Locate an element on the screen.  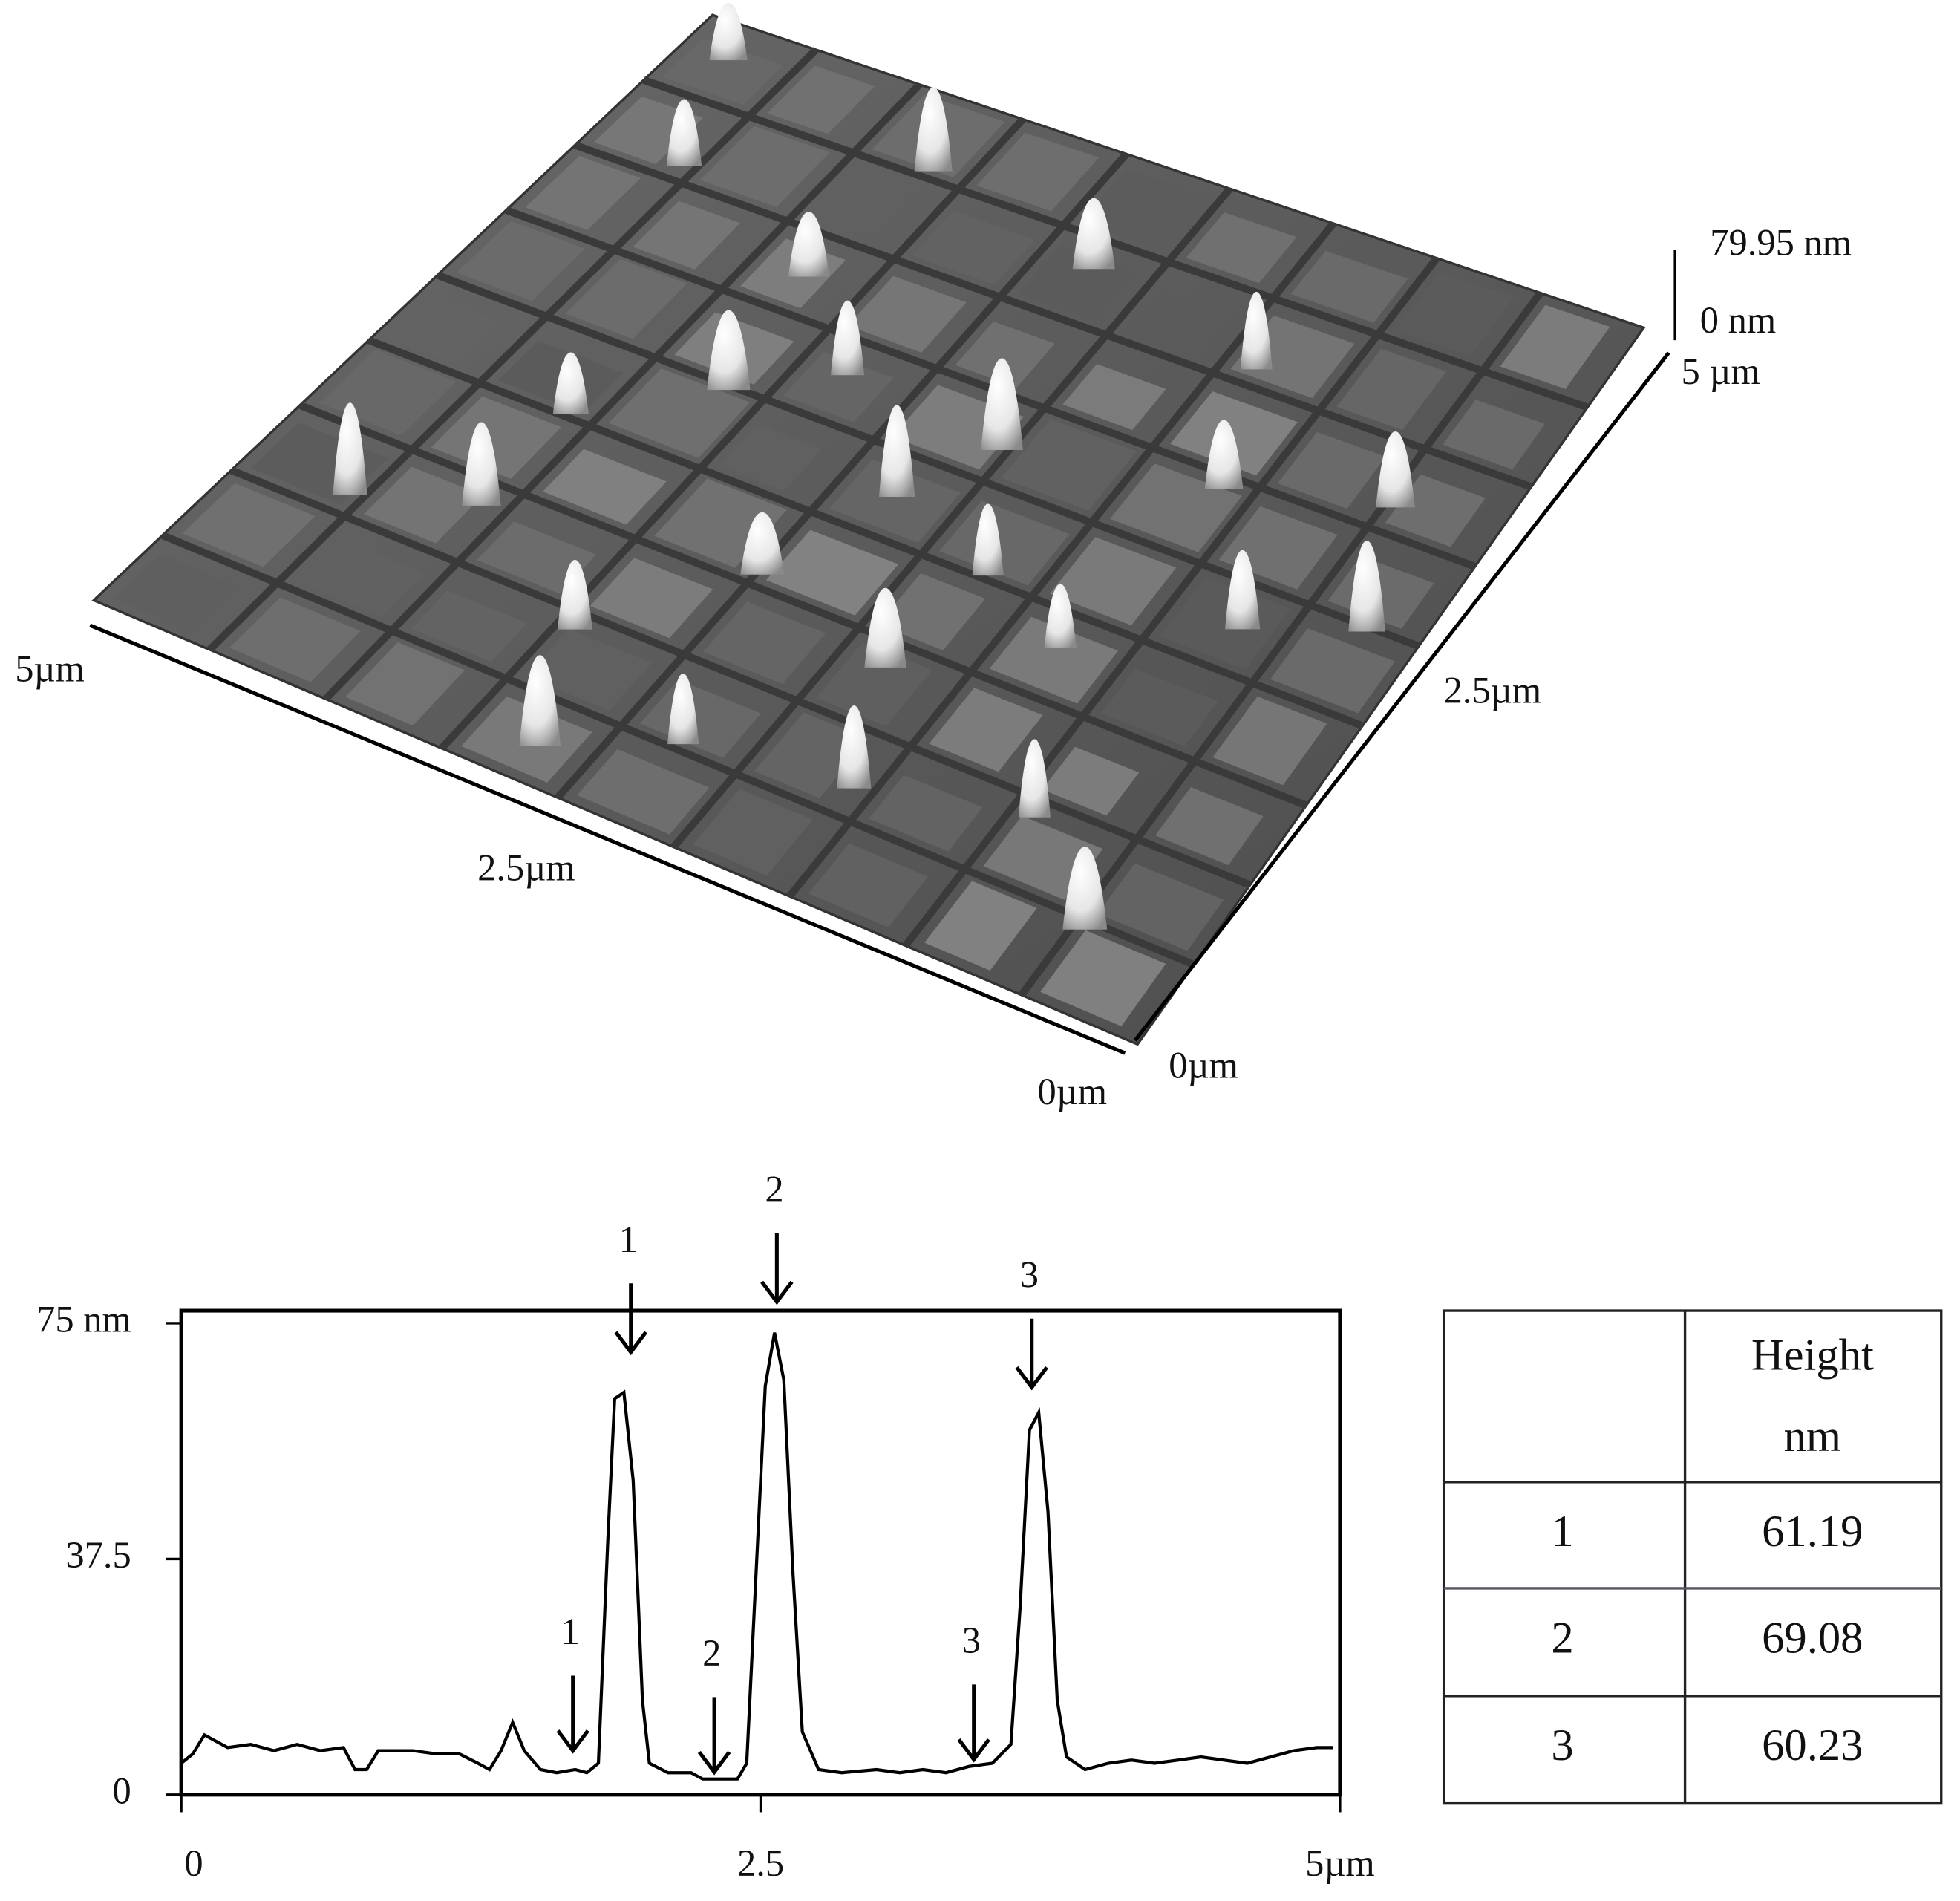
table-frame is located at coordinates (1692, 1557).